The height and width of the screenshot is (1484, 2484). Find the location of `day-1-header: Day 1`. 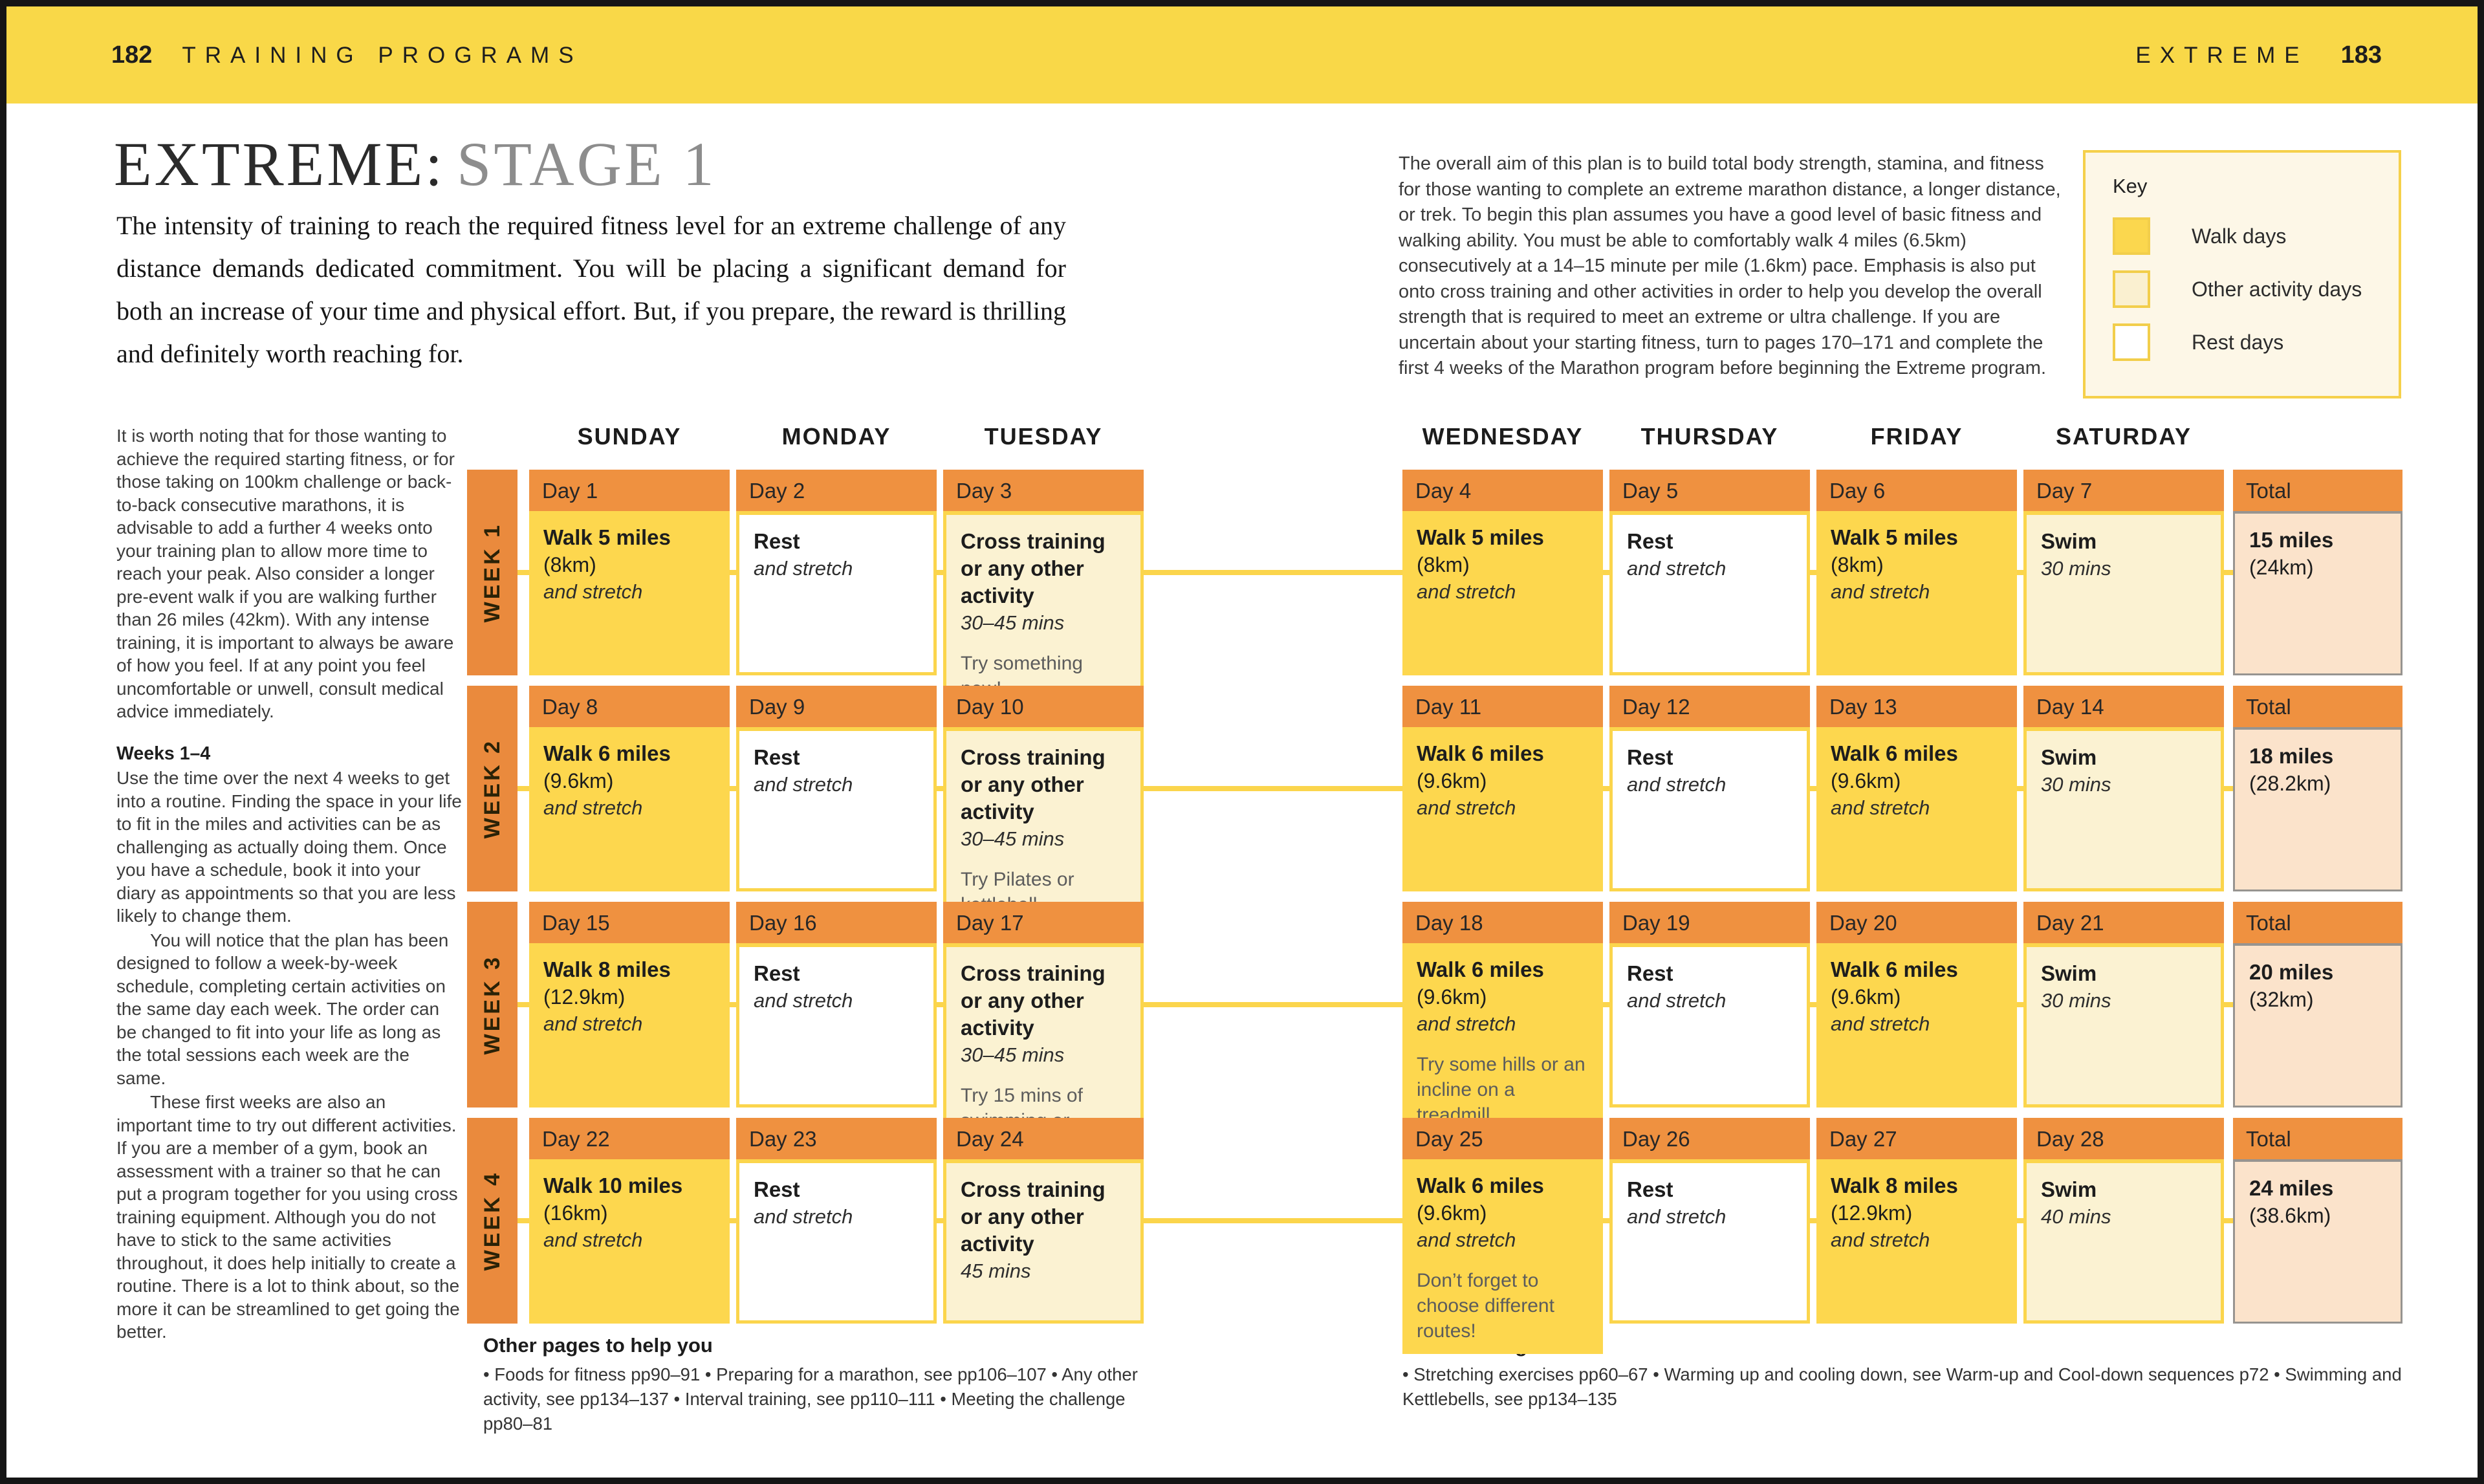

day-1-header: Day 1 is located at coordinates (629, 490).